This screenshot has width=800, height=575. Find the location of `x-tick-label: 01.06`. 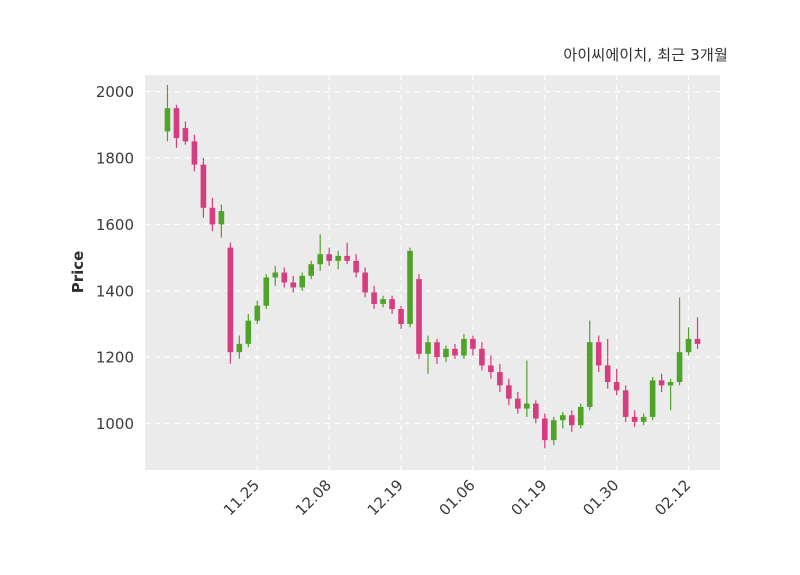

x-tick-label: 01.06 is located at coordinates (457, 497).